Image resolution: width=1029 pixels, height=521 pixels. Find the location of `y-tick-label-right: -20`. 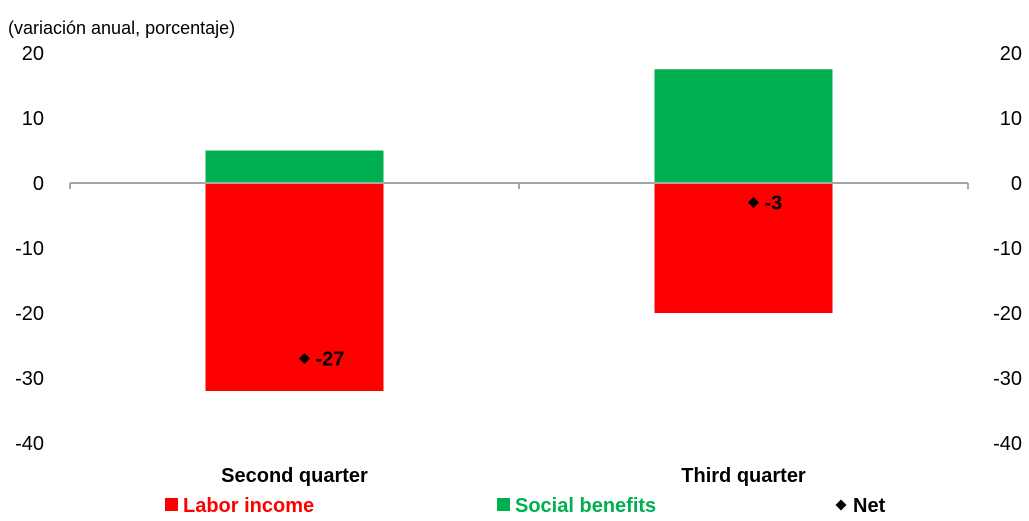

y-tick-label-right: -20 is located at coordinates (1007, 314).